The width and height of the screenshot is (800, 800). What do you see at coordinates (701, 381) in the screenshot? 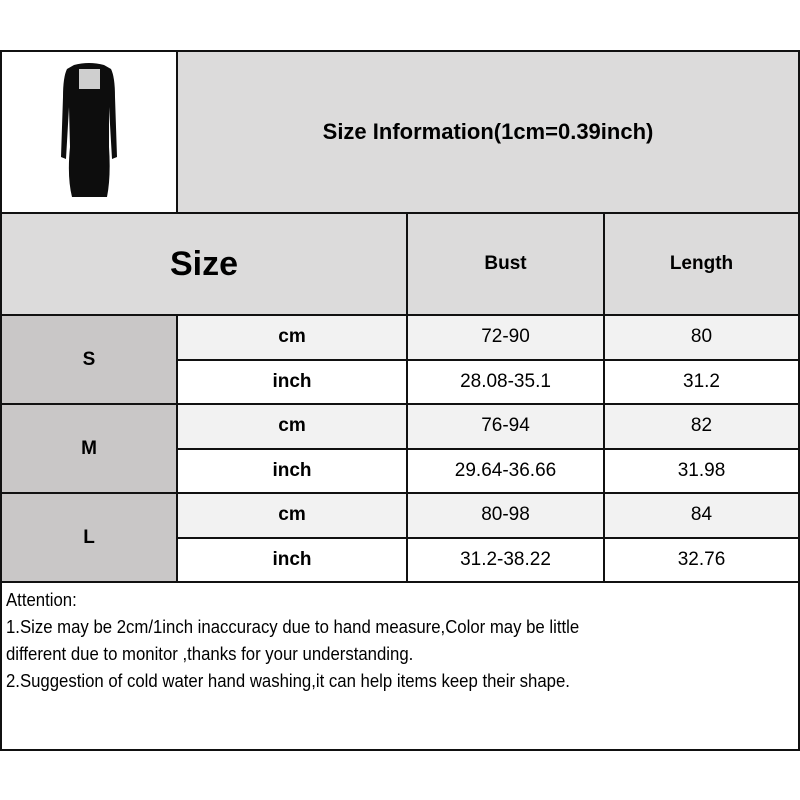
I see `length-value: 31.2` at bounding box center [701, 381].